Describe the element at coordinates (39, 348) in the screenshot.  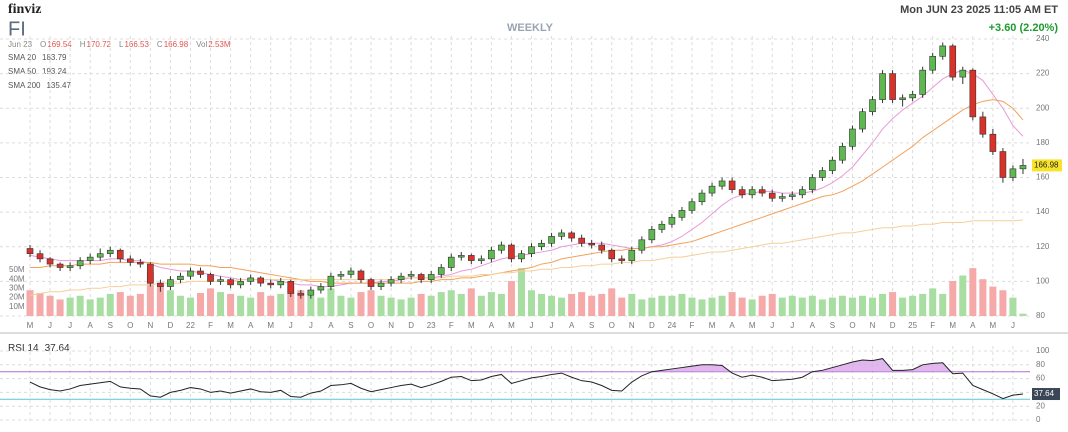
I see `rsi-header: RSI 14 37.64` at that location.